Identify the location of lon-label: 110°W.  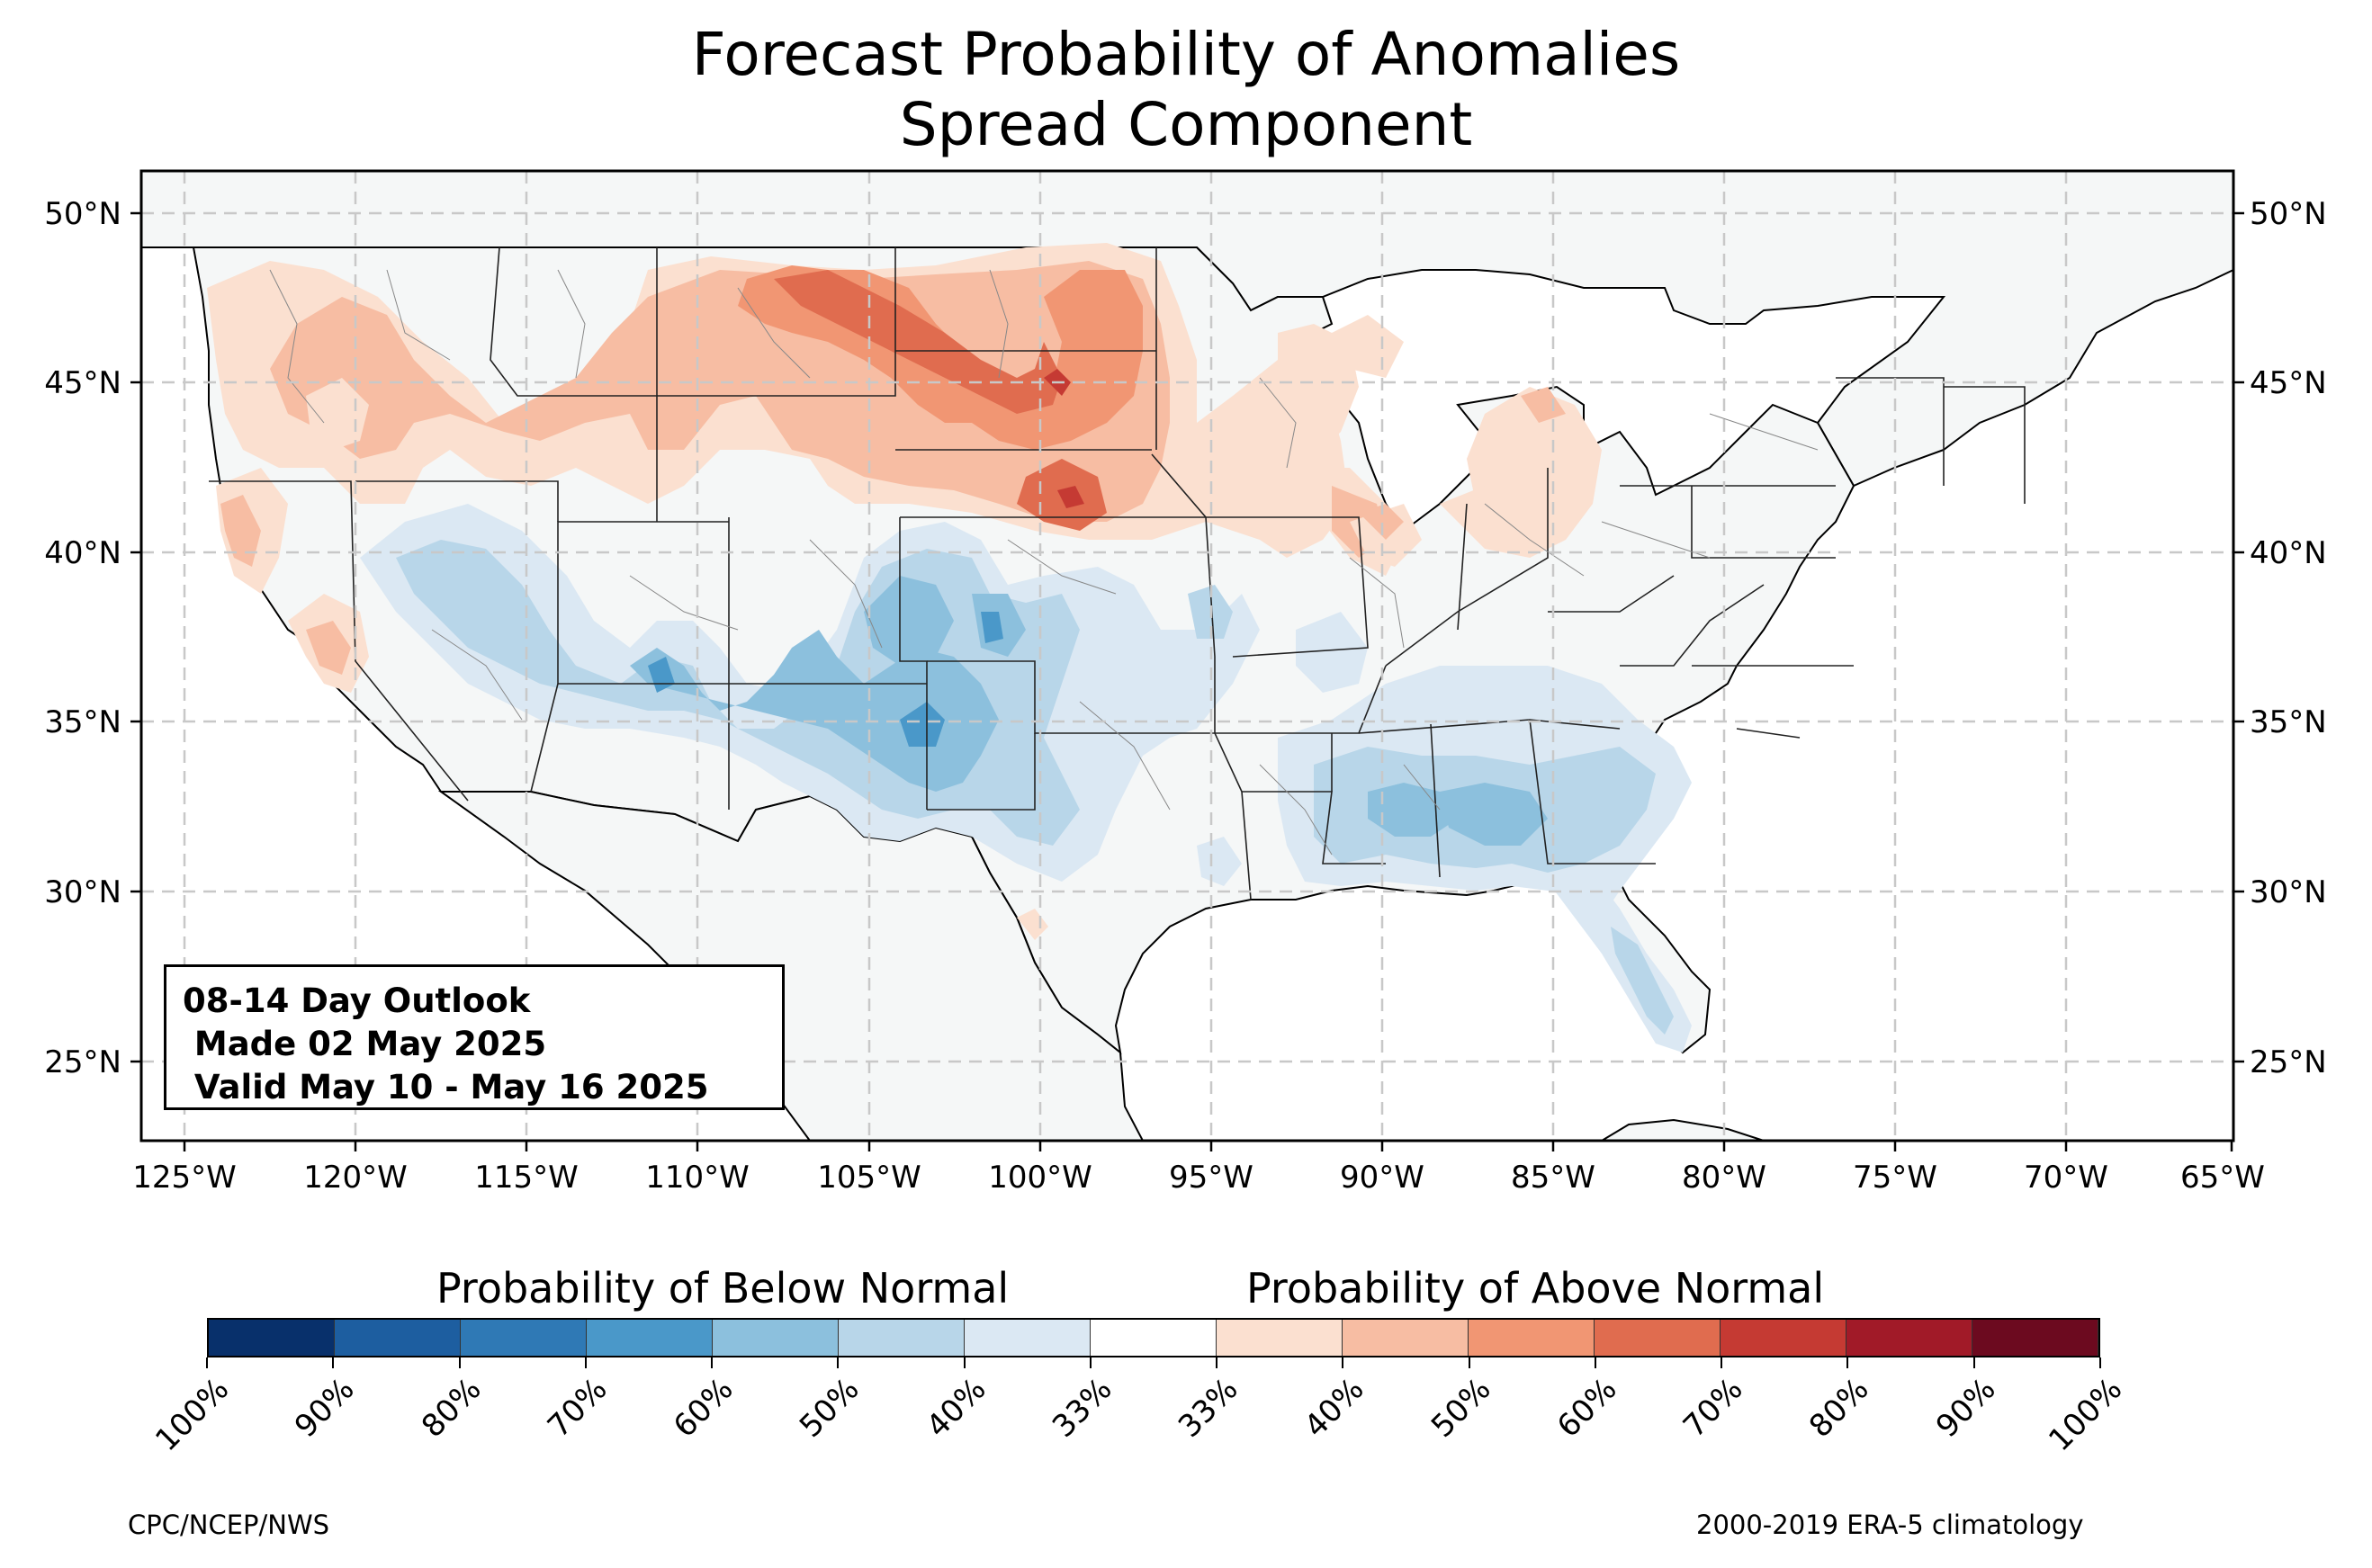
(697, 1178).